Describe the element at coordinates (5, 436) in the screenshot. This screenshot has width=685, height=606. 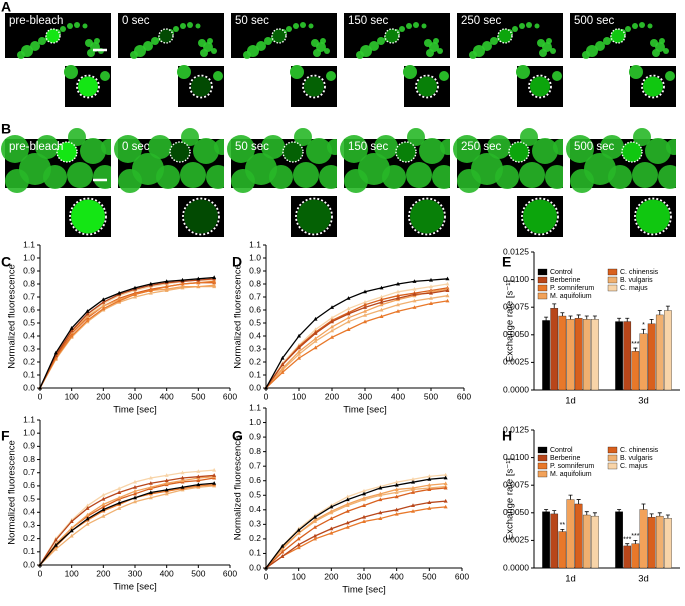
I see `panel-letter: F` at that location.